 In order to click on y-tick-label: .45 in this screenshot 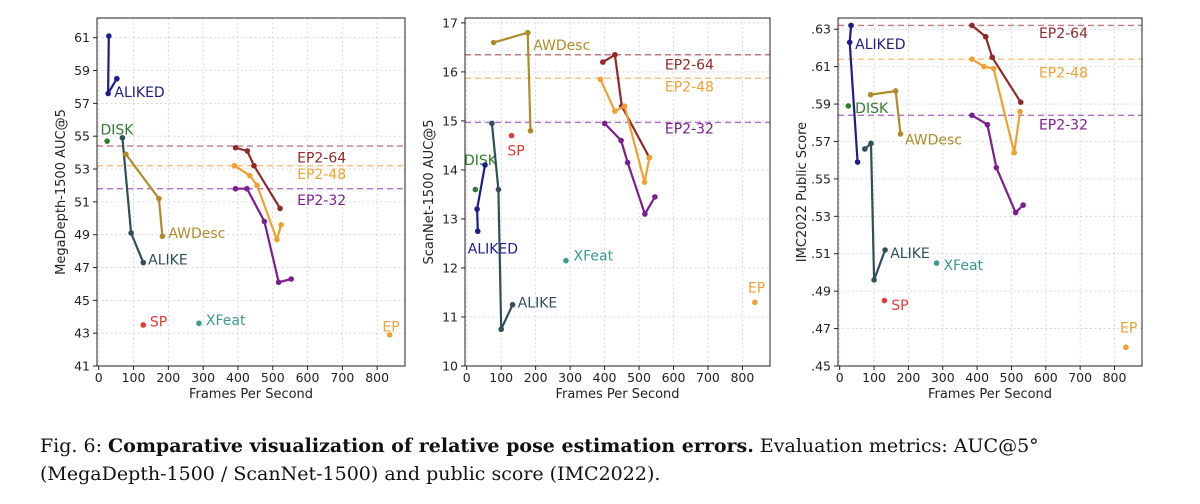, I will do `click(821, 366)`.